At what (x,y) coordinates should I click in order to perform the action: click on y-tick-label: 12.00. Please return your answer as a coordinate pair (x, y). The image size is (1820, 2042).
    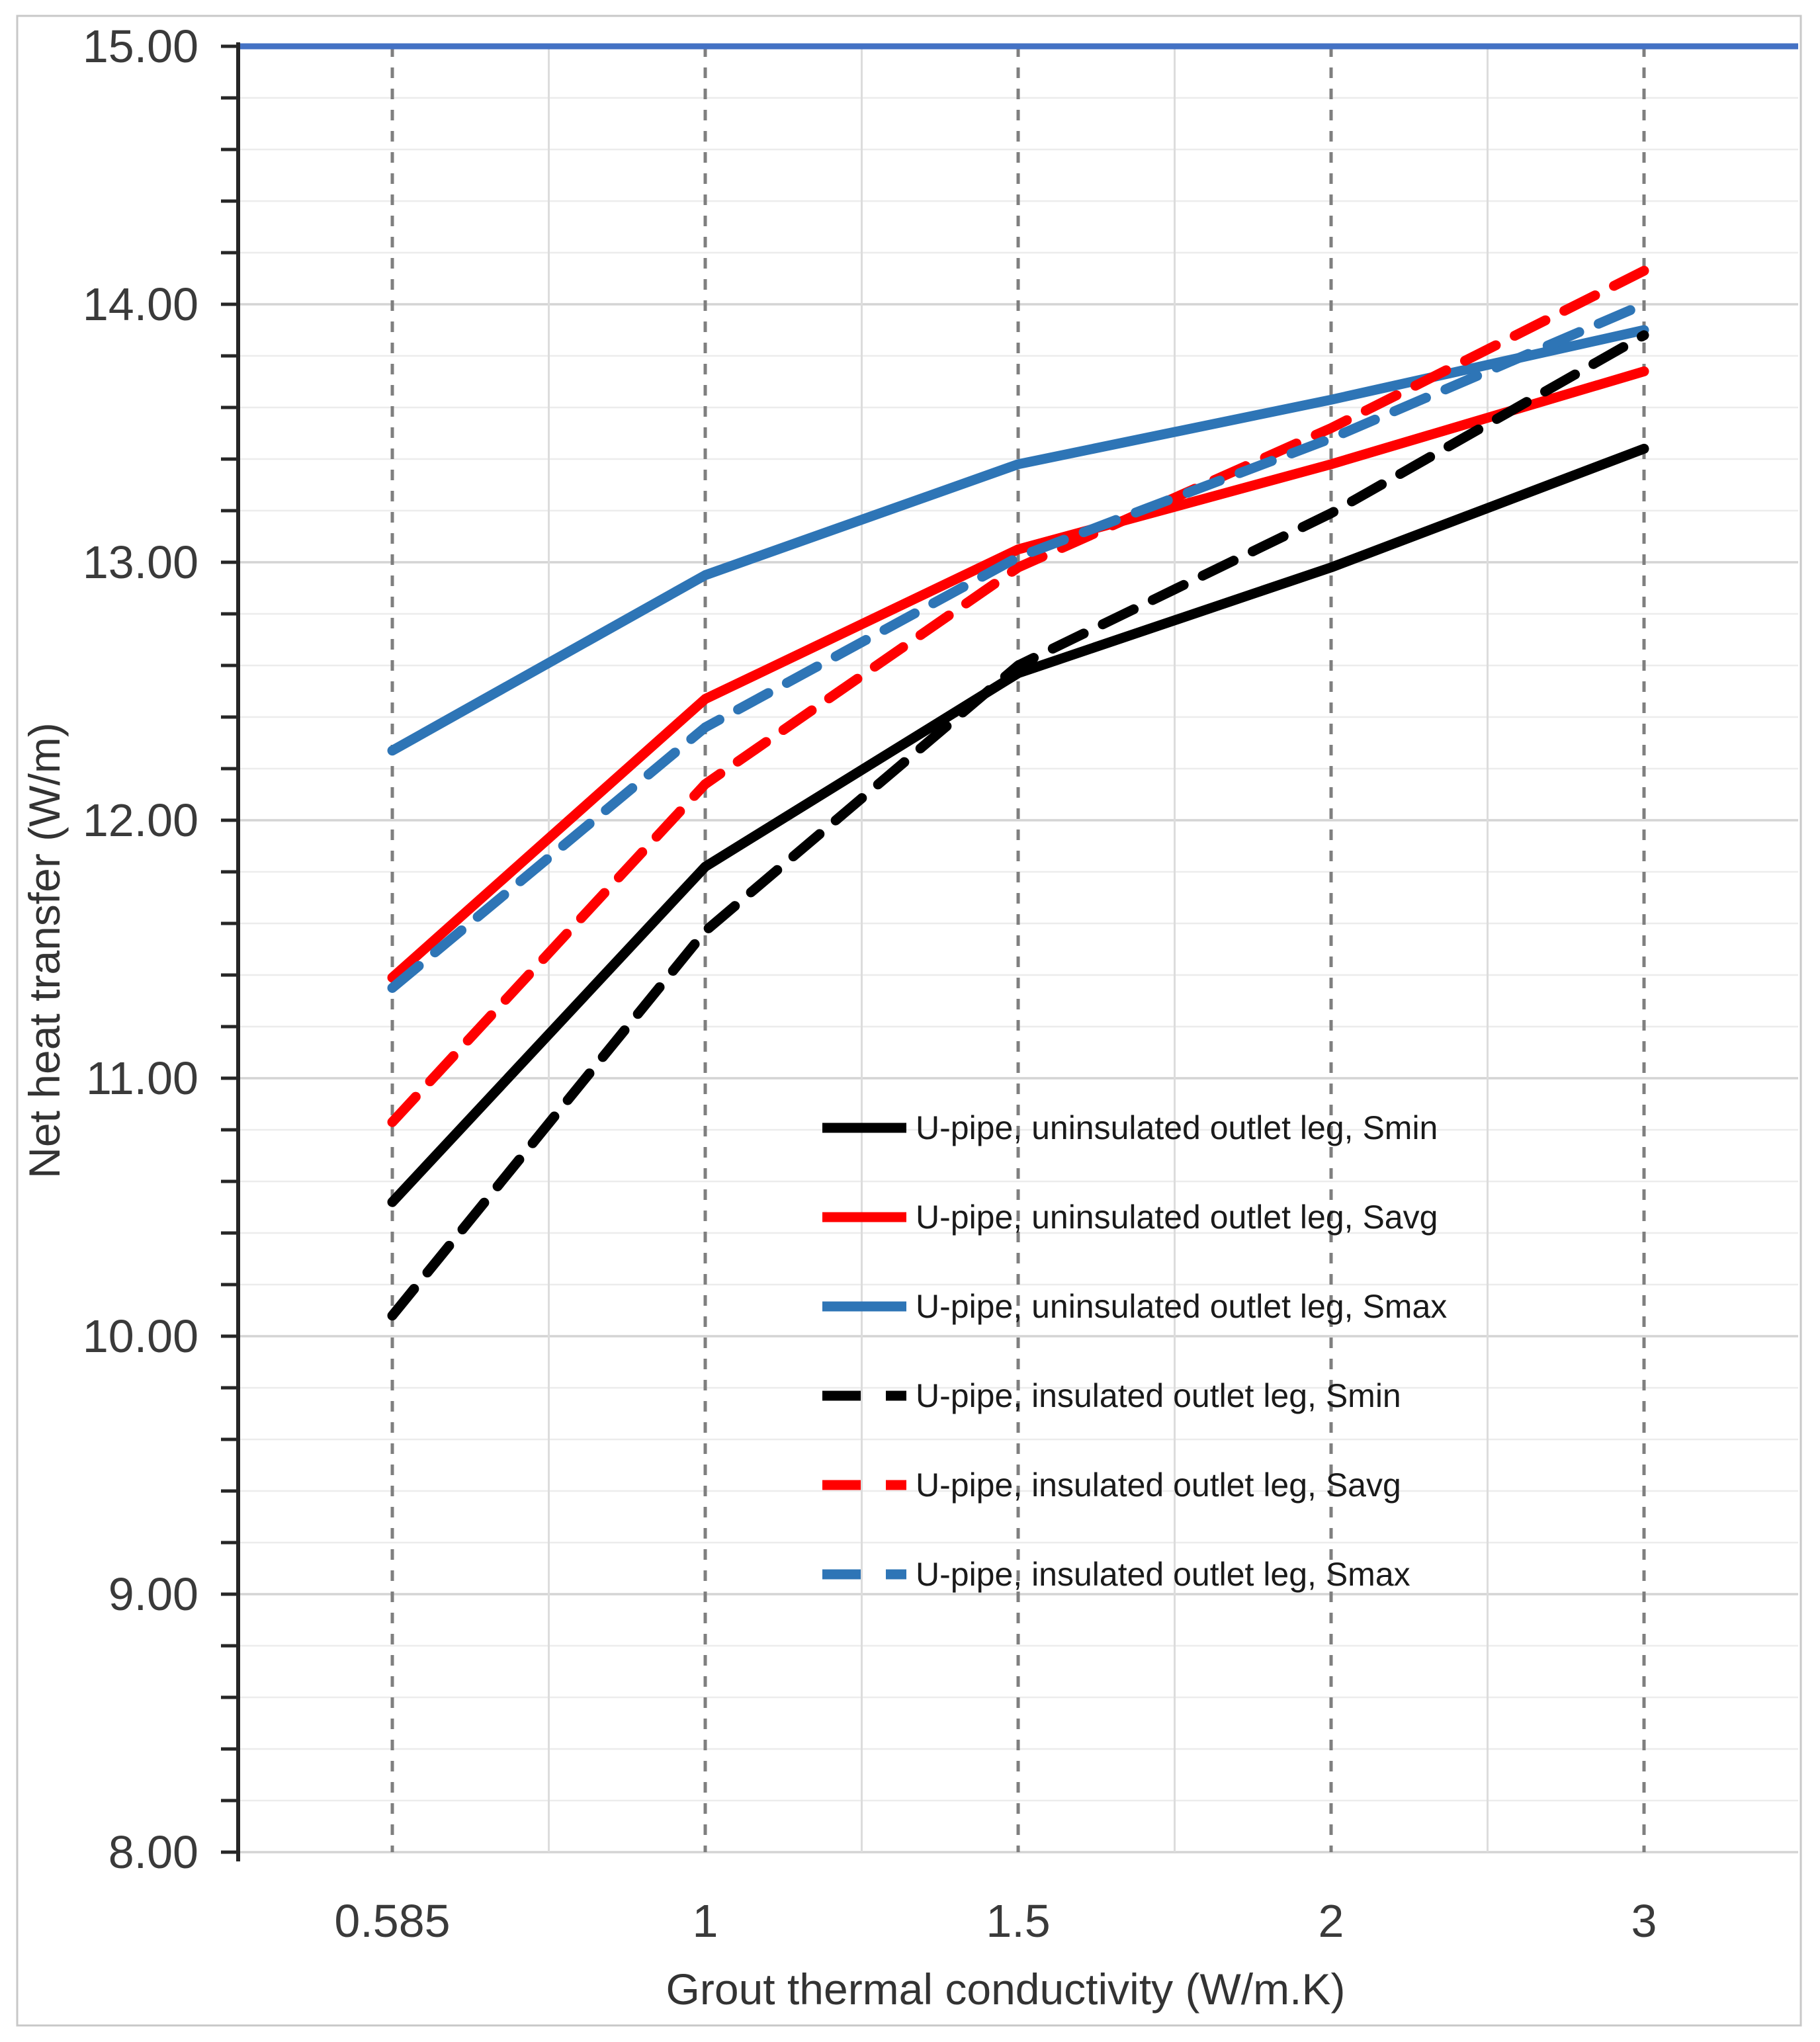
    Looking at the image, I should click on (140, 820).